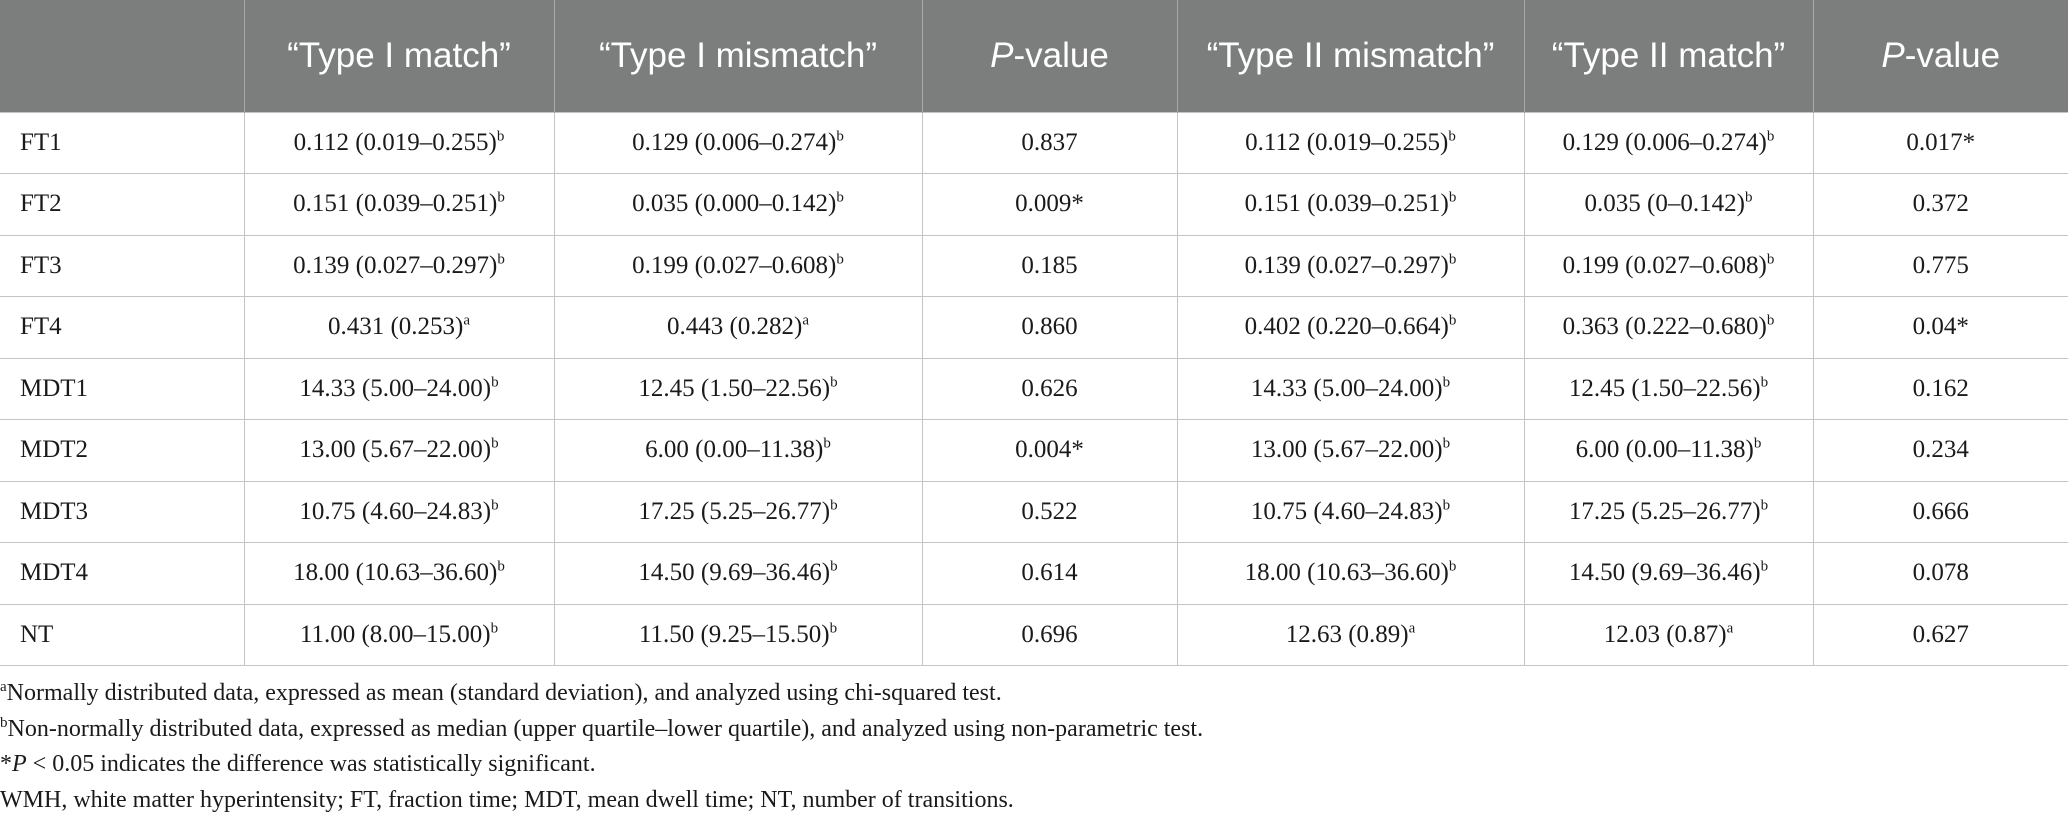 This screenshot has width=2068, height=834. What do you see at coordinates (122, 142) in the screenshot?
I see `row-label: FT1` at bounding box center [122, 142].